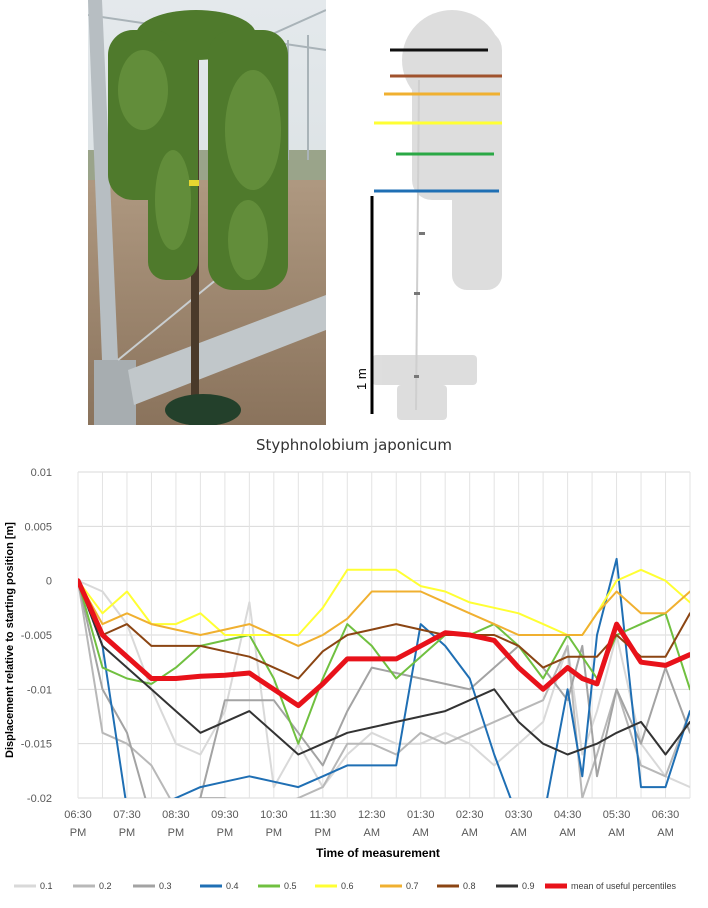  I want to click on x-tick-label-time: 10:30, so click(274, 815).